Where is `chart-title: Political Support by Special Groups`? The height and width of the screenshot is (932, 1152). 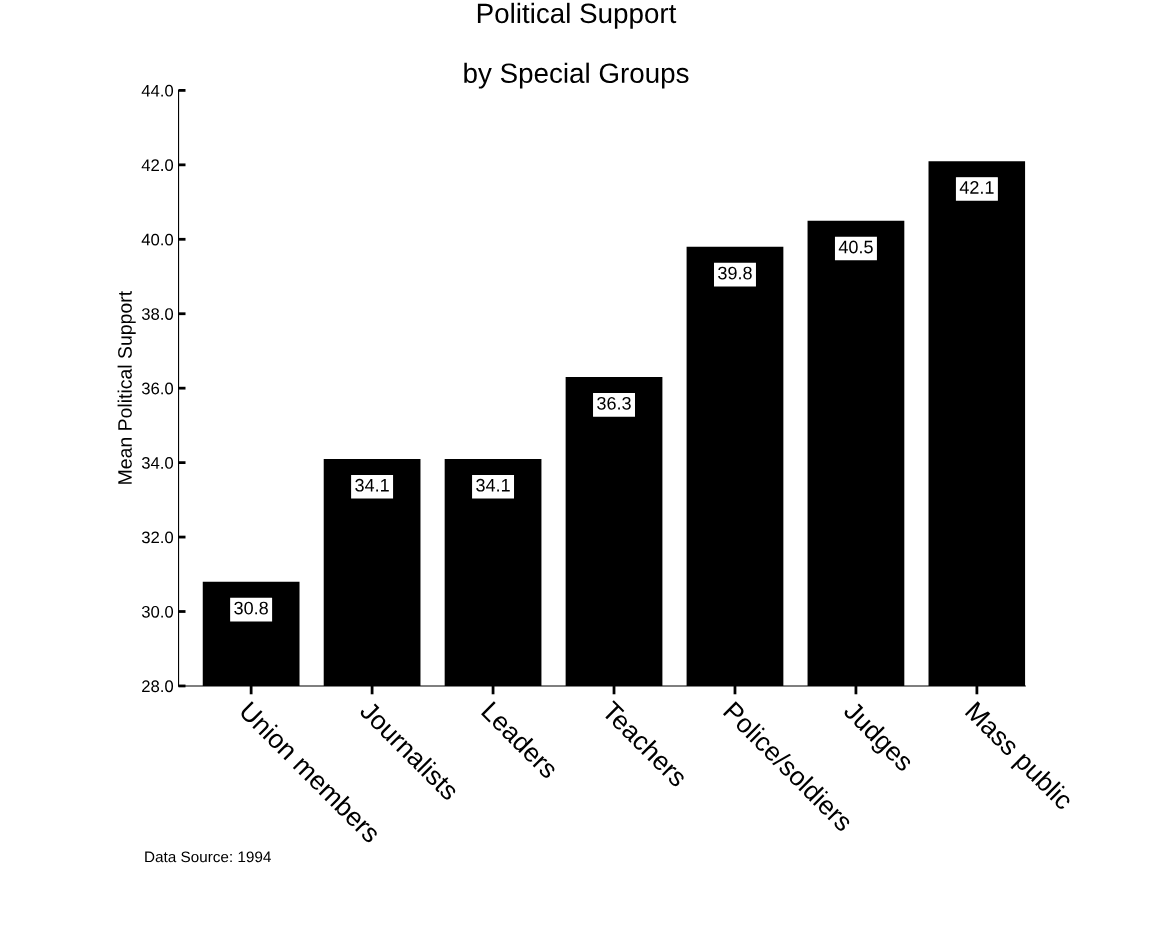
chart-title: Political Support by Special Groups is located at coordinates (576, 45).